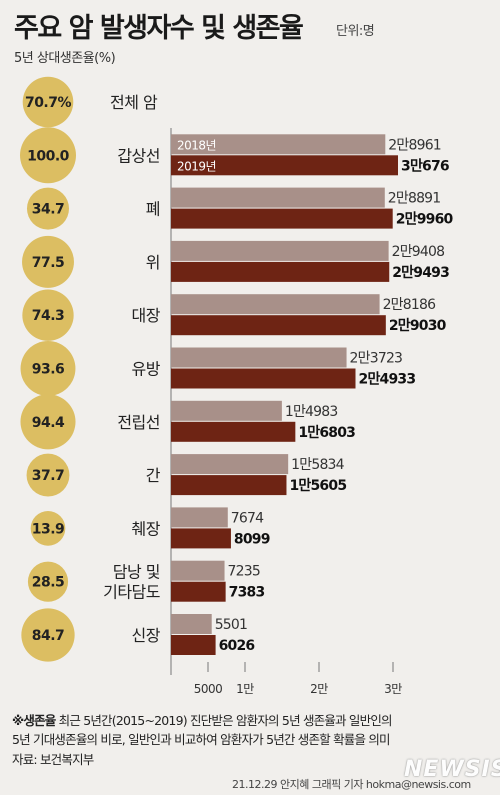  I want to click on page-title: 주요 암 발생자수 및 생존율, so click(159, 28).